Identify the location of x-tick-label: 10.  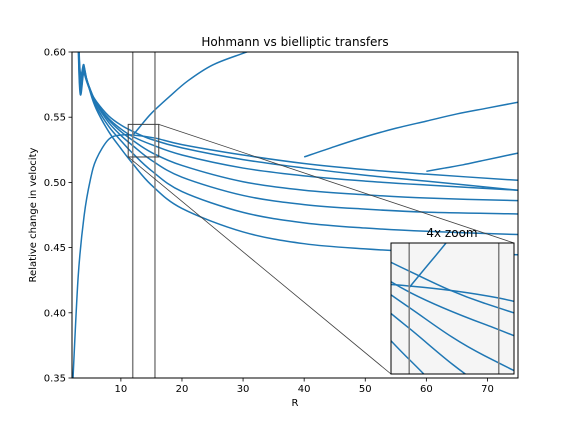
(121, 389).